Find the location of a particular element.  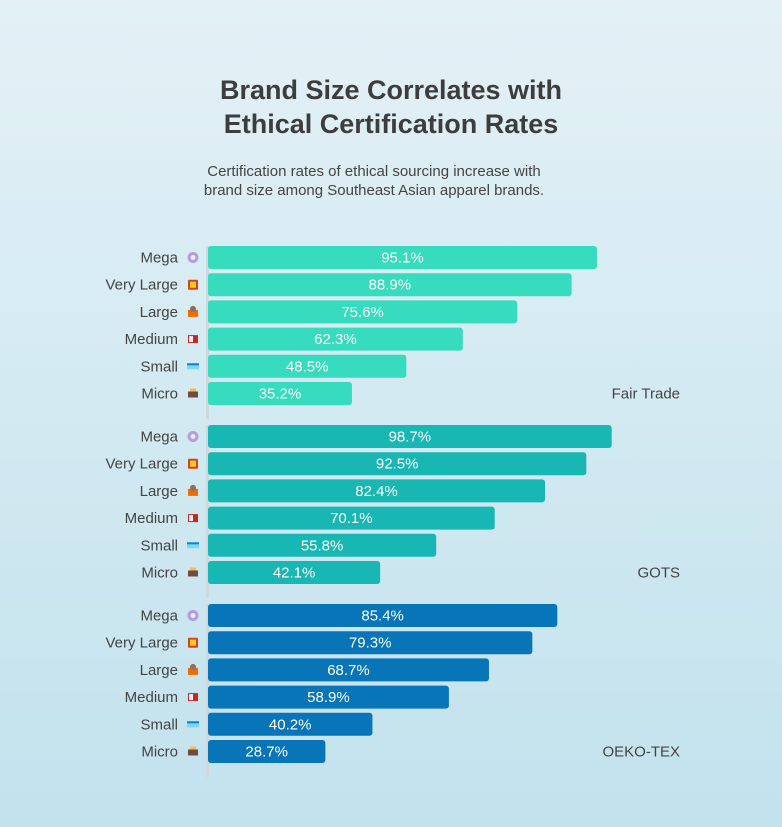

value-label: 48.5% is located at coordinates (307, 366).